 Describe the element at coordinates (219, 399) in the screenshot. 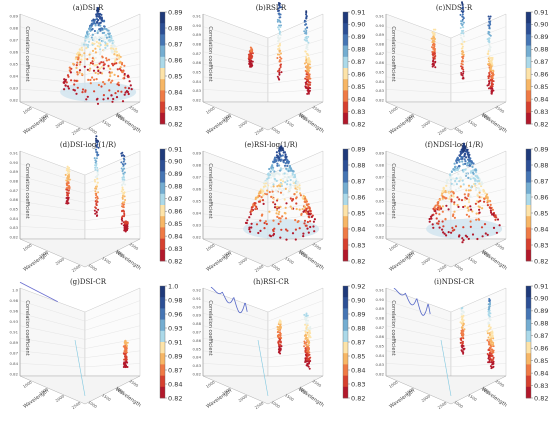

I see `x-axis-title: Wavelength` at that location.